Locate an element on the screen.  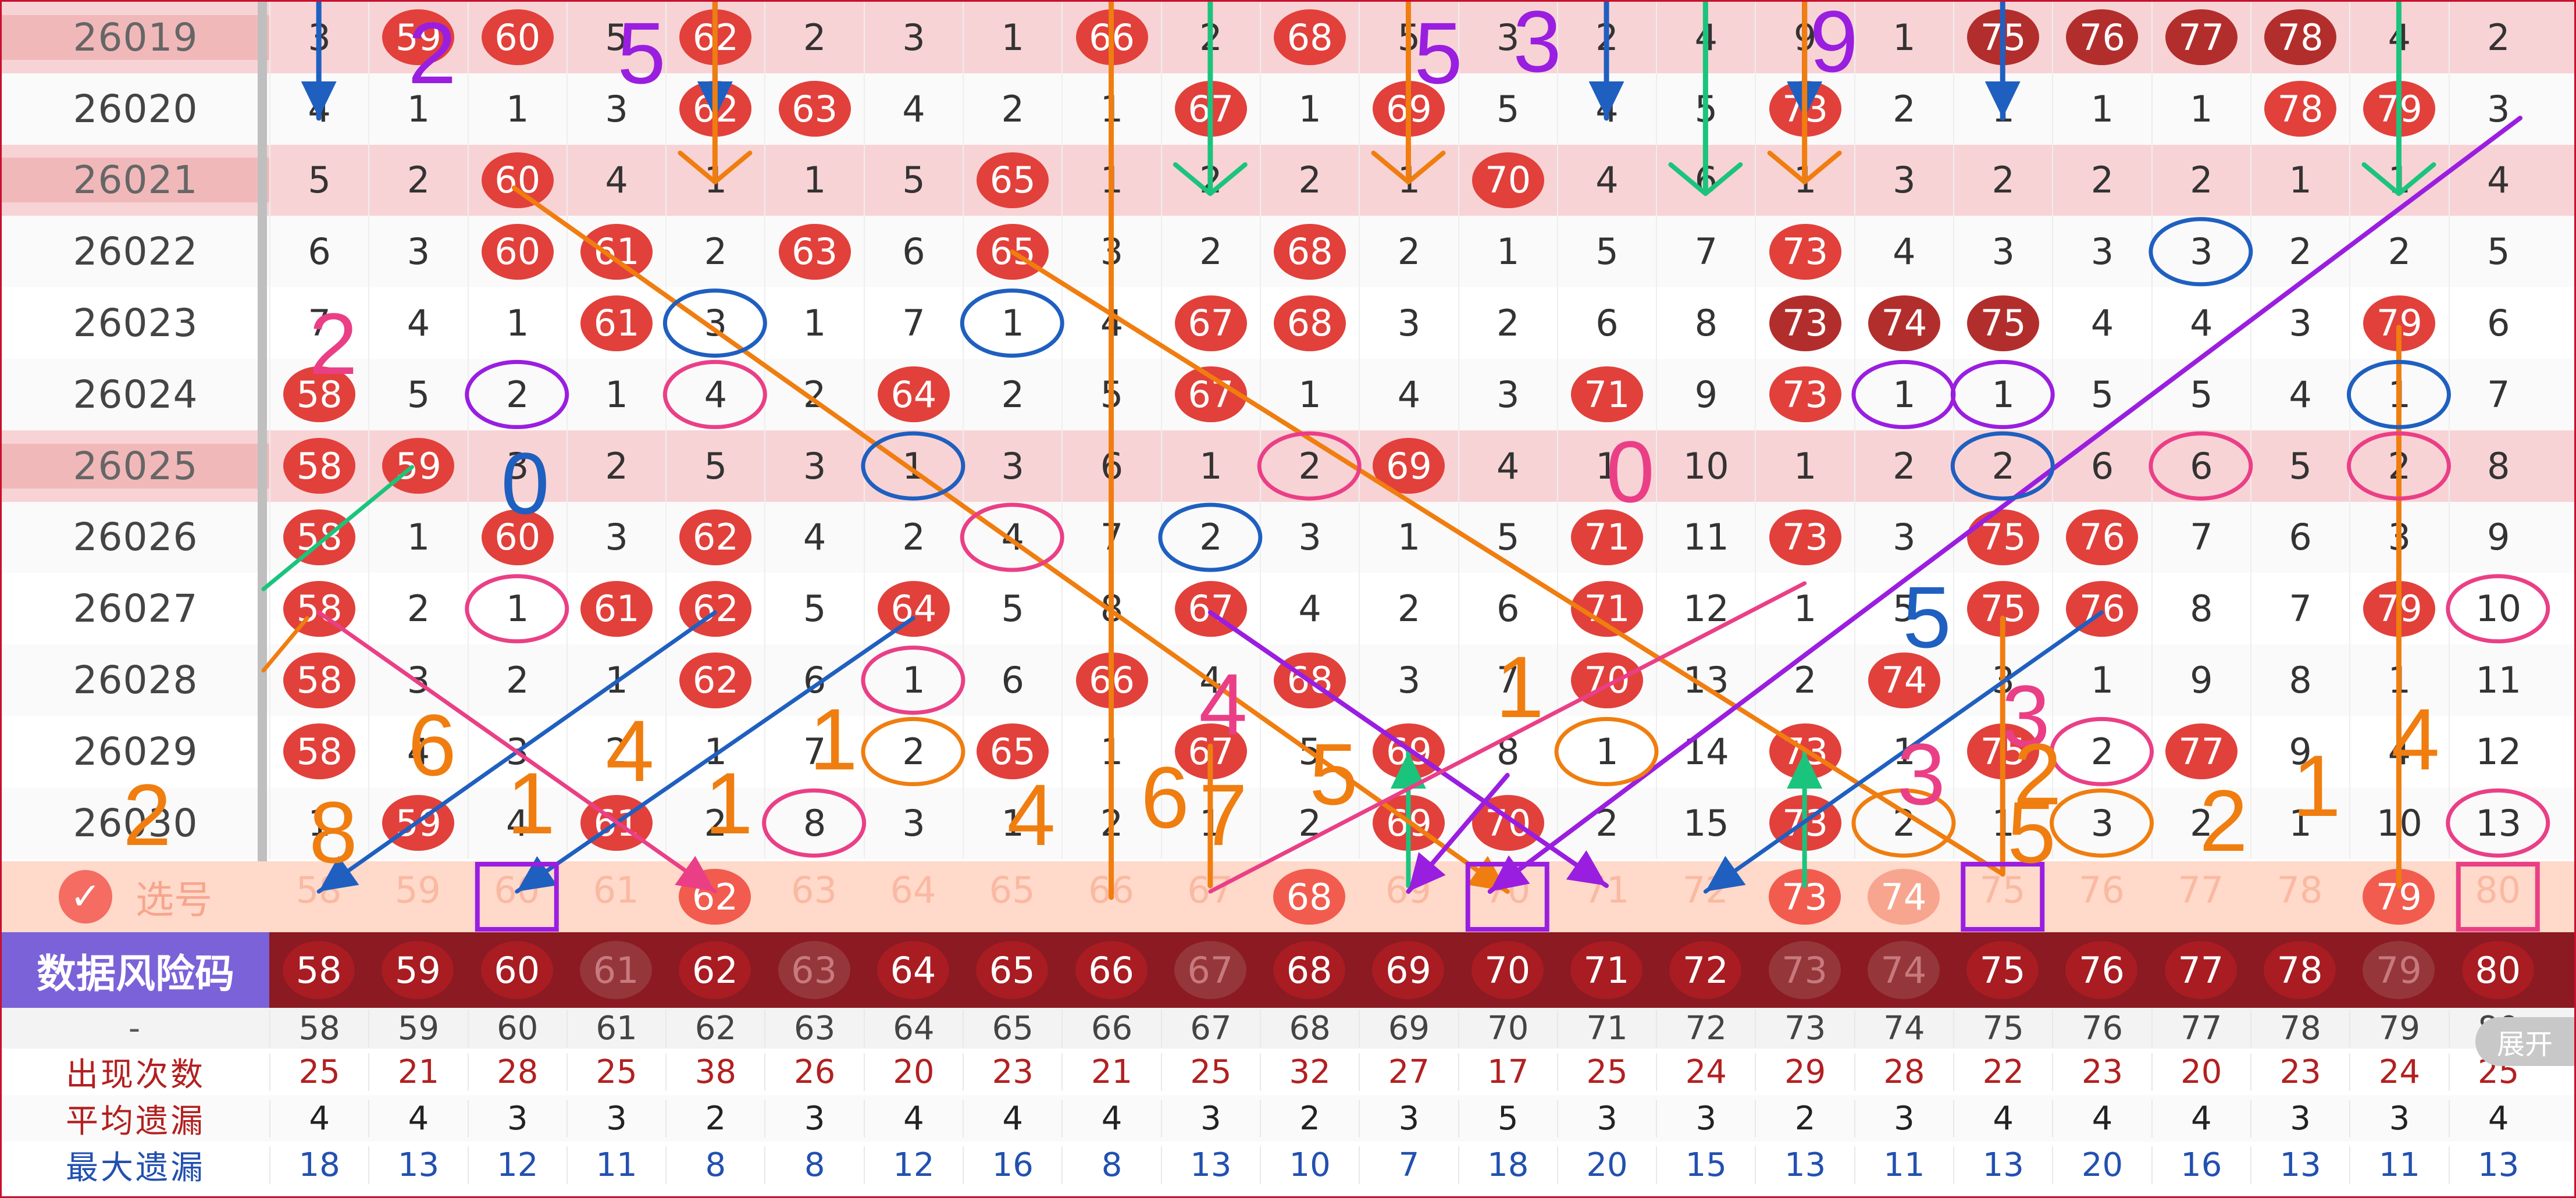
pick-number: 80 is located at coordinates (2498, 890).